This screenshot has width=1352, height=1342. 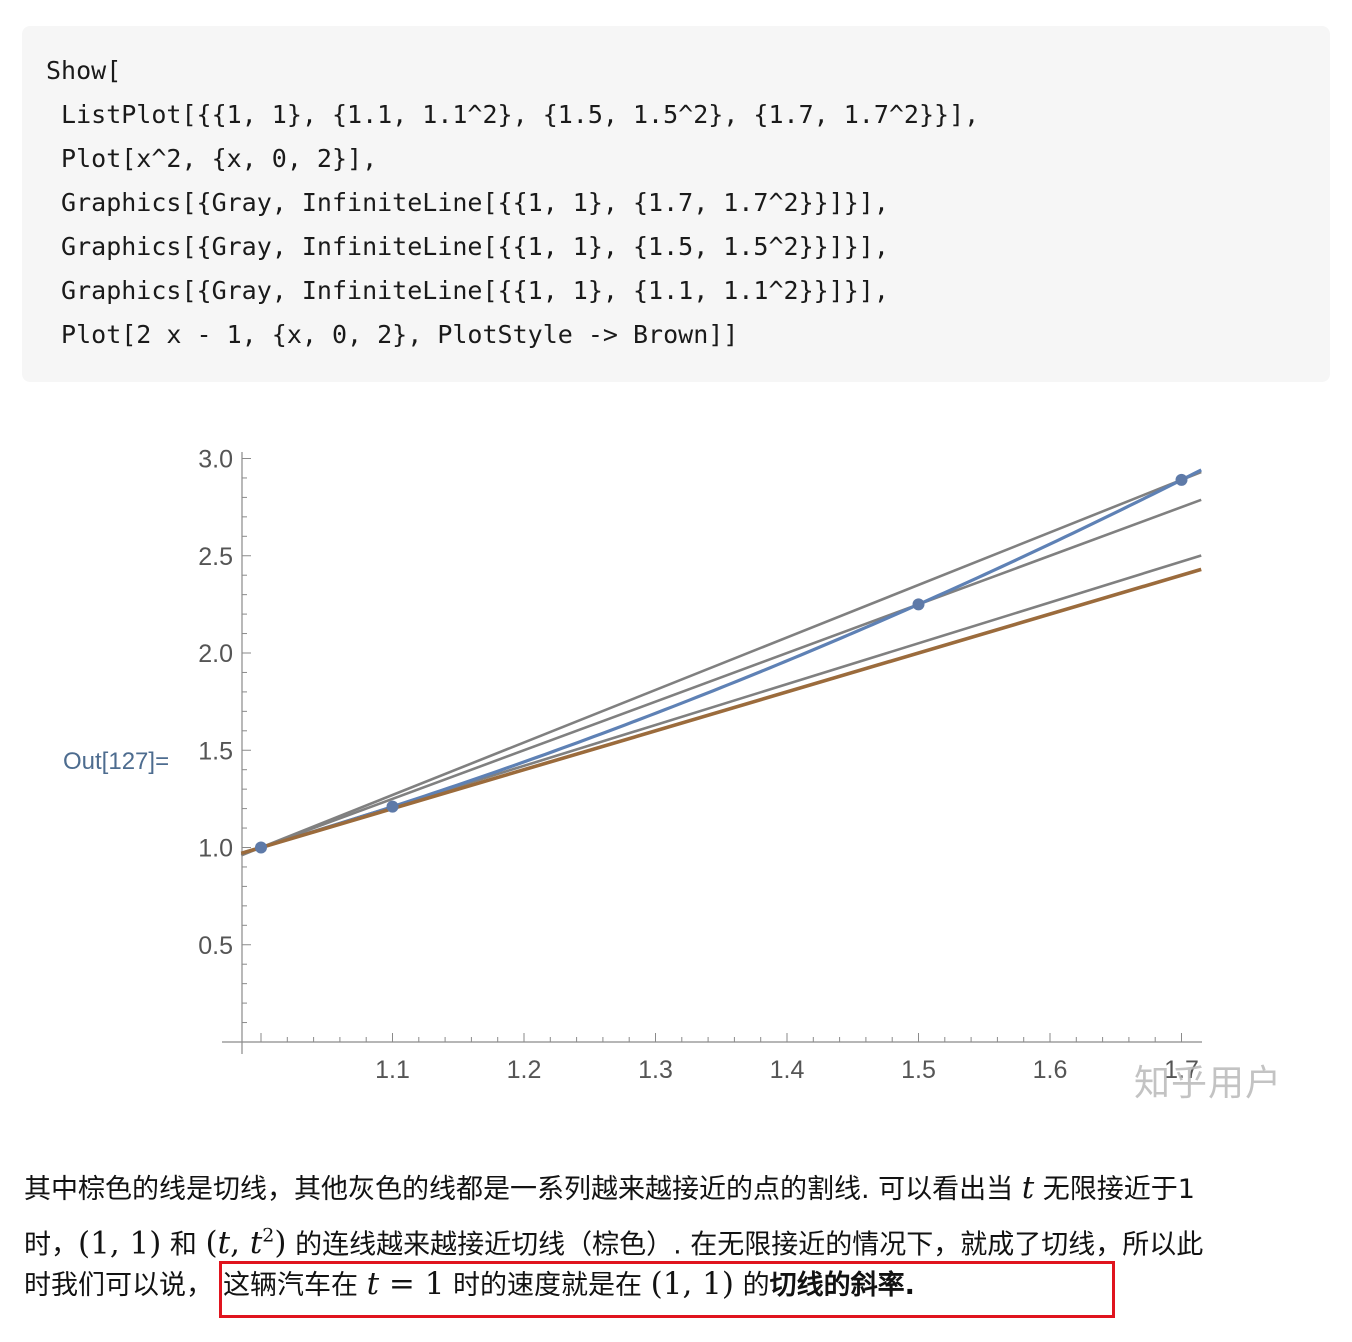 I want to click on text-span: 的连线越来越接近切线（棕色）. 在无限接近的情况下，就成了切线，所以此, so click(x=745, y=1245).